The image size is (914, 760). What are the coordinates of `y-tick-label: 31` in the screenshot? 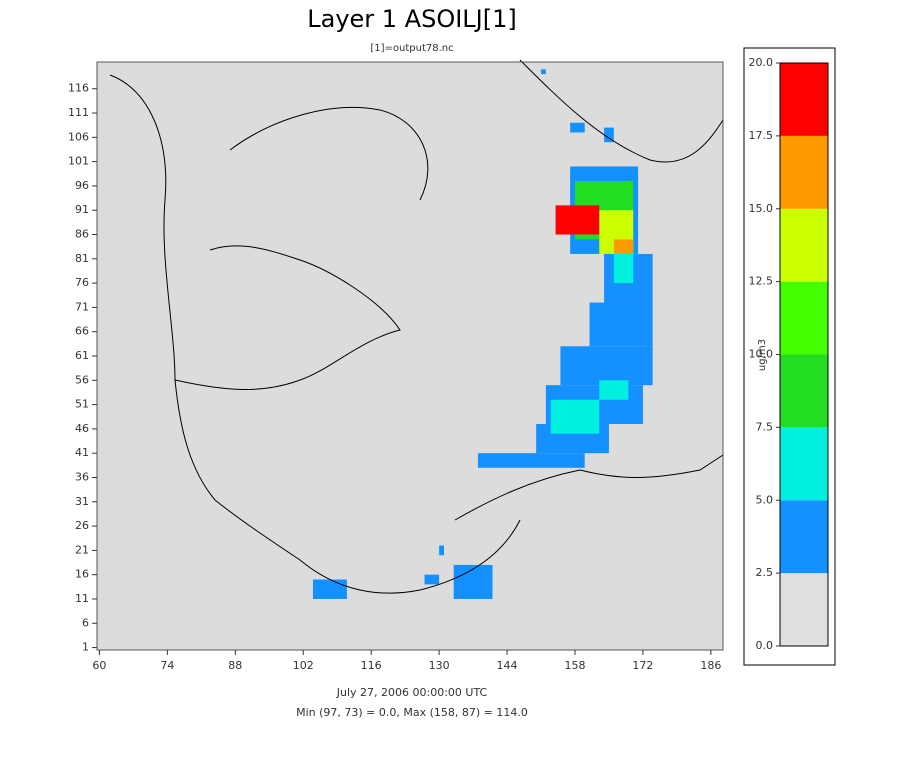 It's located at (82, 501).